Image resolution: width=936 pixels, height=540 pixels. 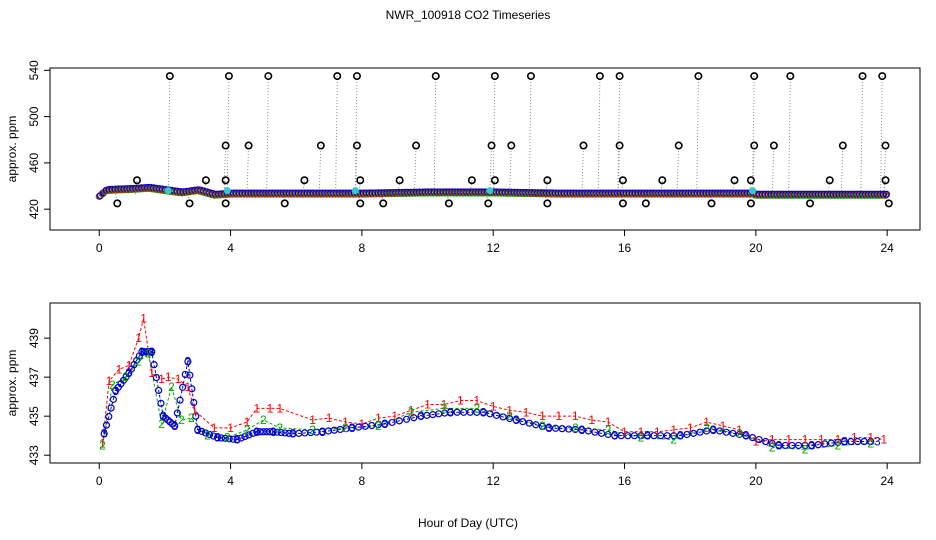 What do you see at coordinates (494, 248) in the screenshot?
I see `top-x-tick-label: 12` at bounding box center [494, 248].